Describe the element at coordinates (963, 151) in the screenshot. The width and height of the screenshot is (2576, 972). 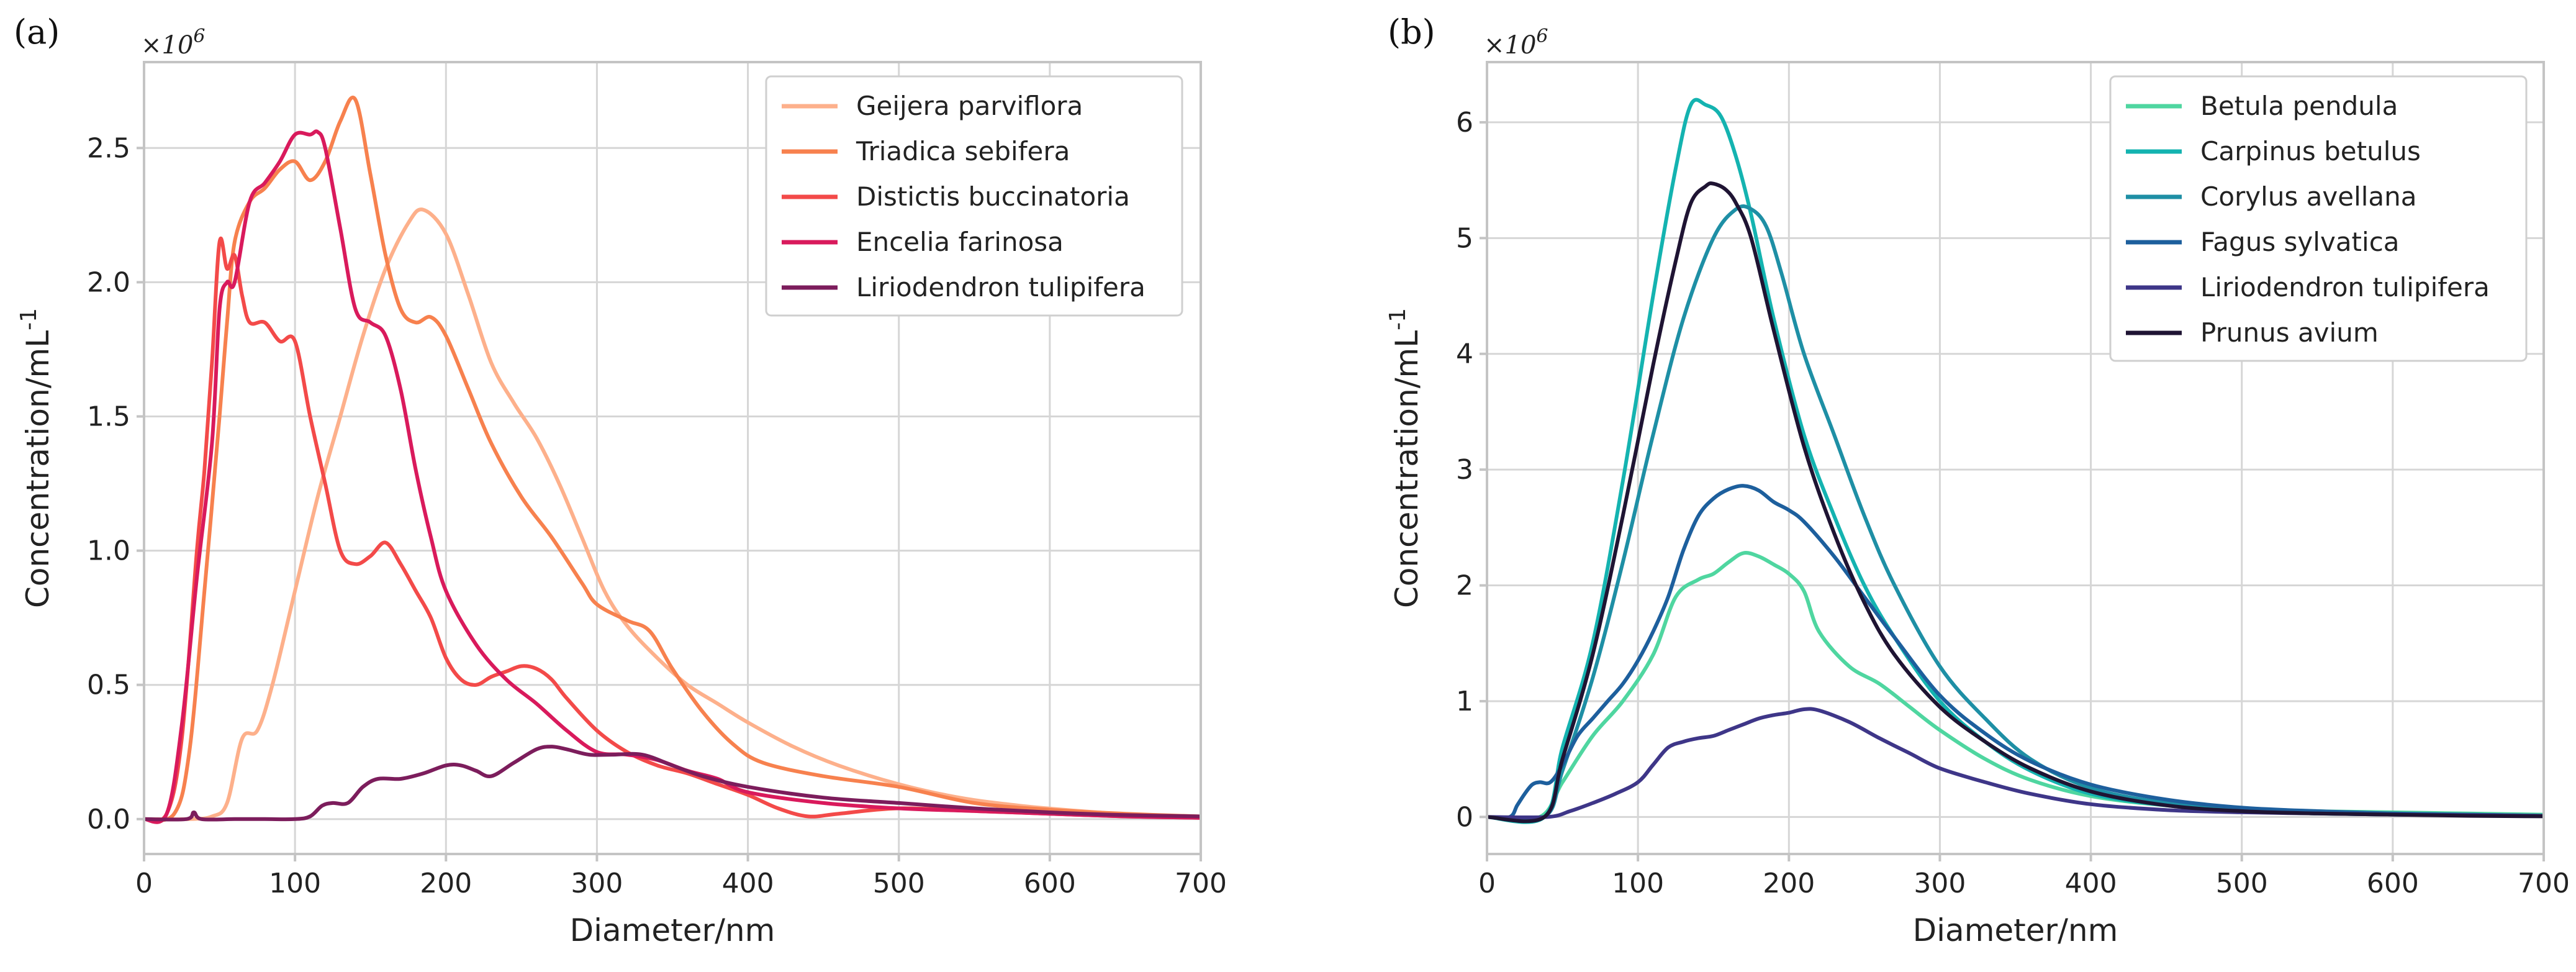
I see `legend-entry-label: Triadica sebifera` at that location.